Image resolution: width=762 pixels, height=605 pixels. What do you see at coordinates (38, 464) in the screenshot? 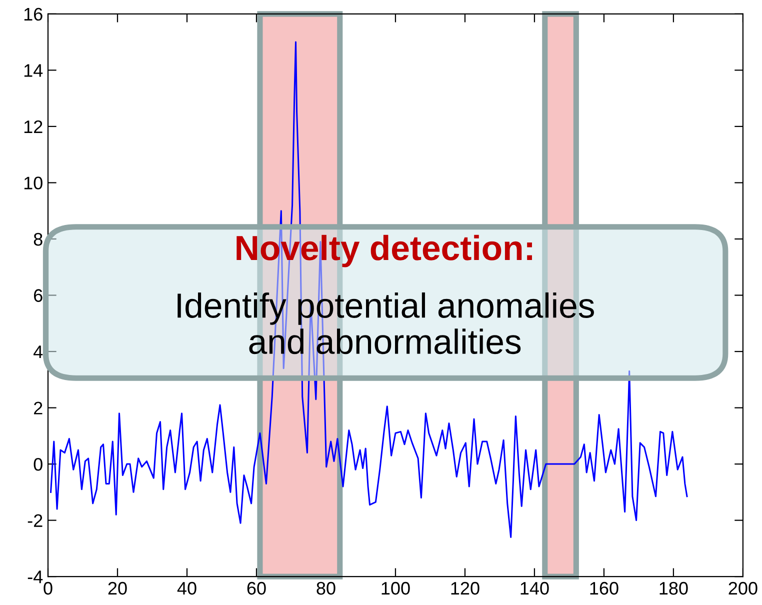
I see `y-tick-label: 0` at bounding box center [38, 464].